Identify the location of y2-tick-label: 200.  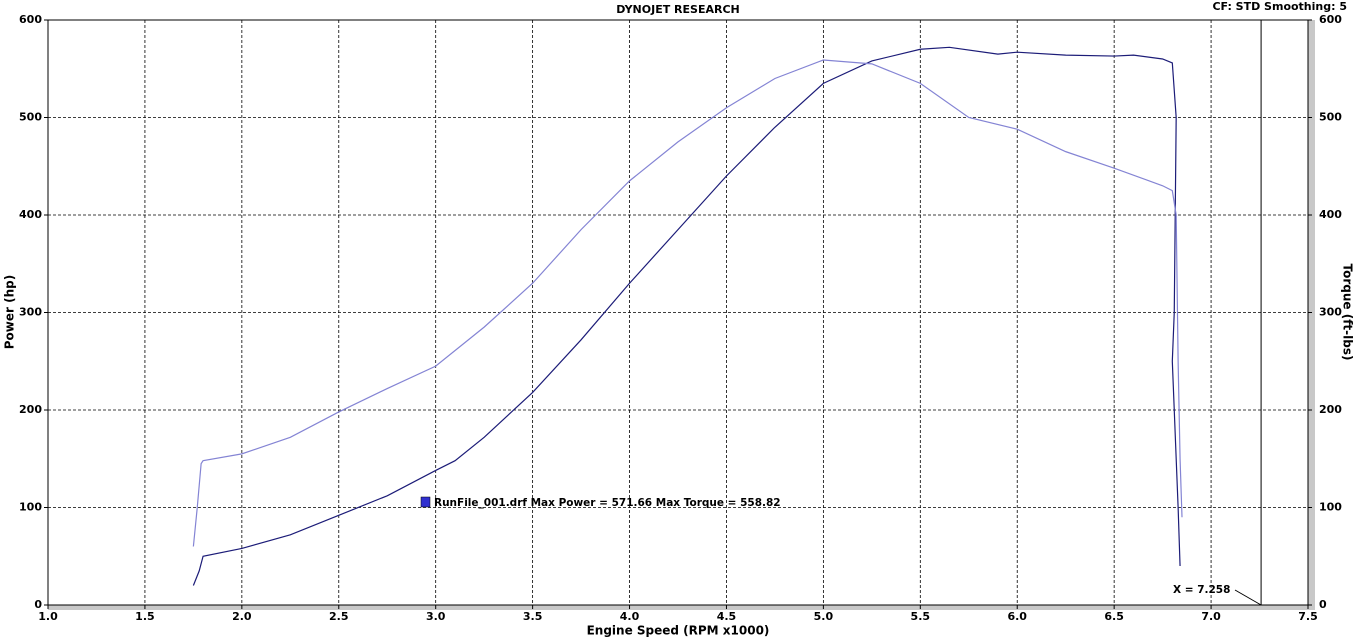
(1330, 409).